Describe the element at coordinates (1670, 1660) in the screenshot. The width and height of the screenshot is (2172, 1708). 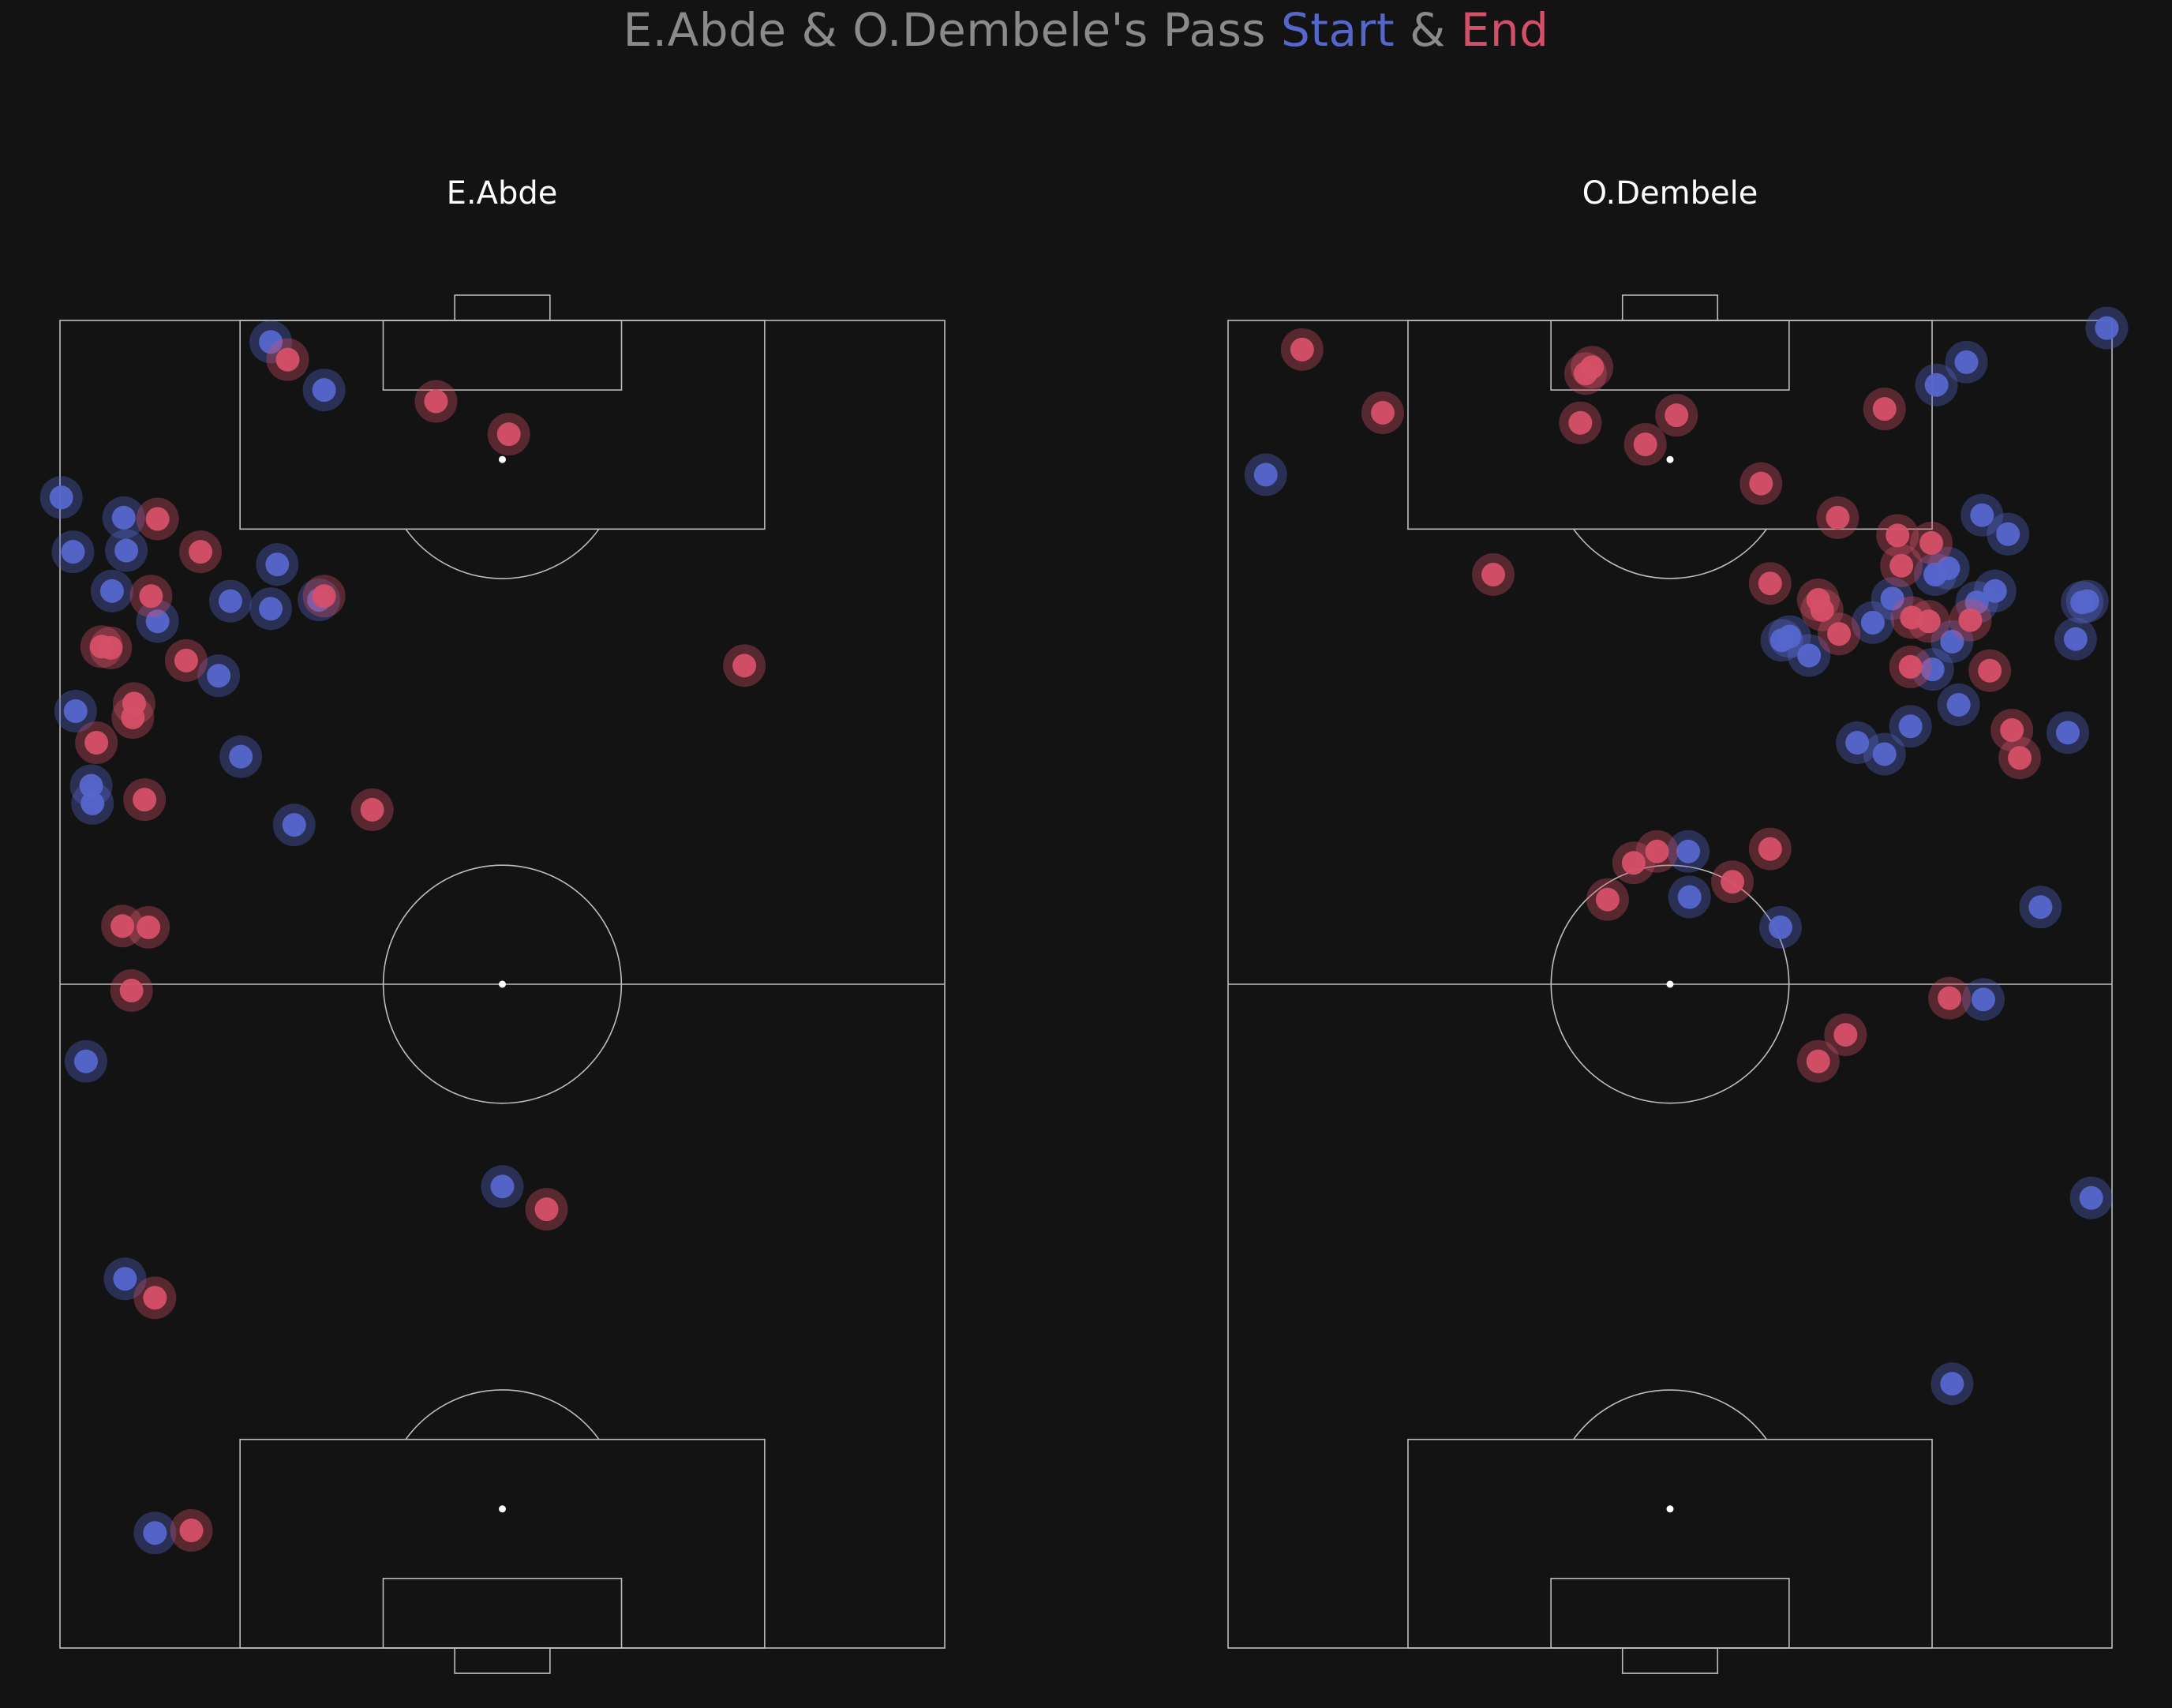
I see `goal-bottom` at that location.